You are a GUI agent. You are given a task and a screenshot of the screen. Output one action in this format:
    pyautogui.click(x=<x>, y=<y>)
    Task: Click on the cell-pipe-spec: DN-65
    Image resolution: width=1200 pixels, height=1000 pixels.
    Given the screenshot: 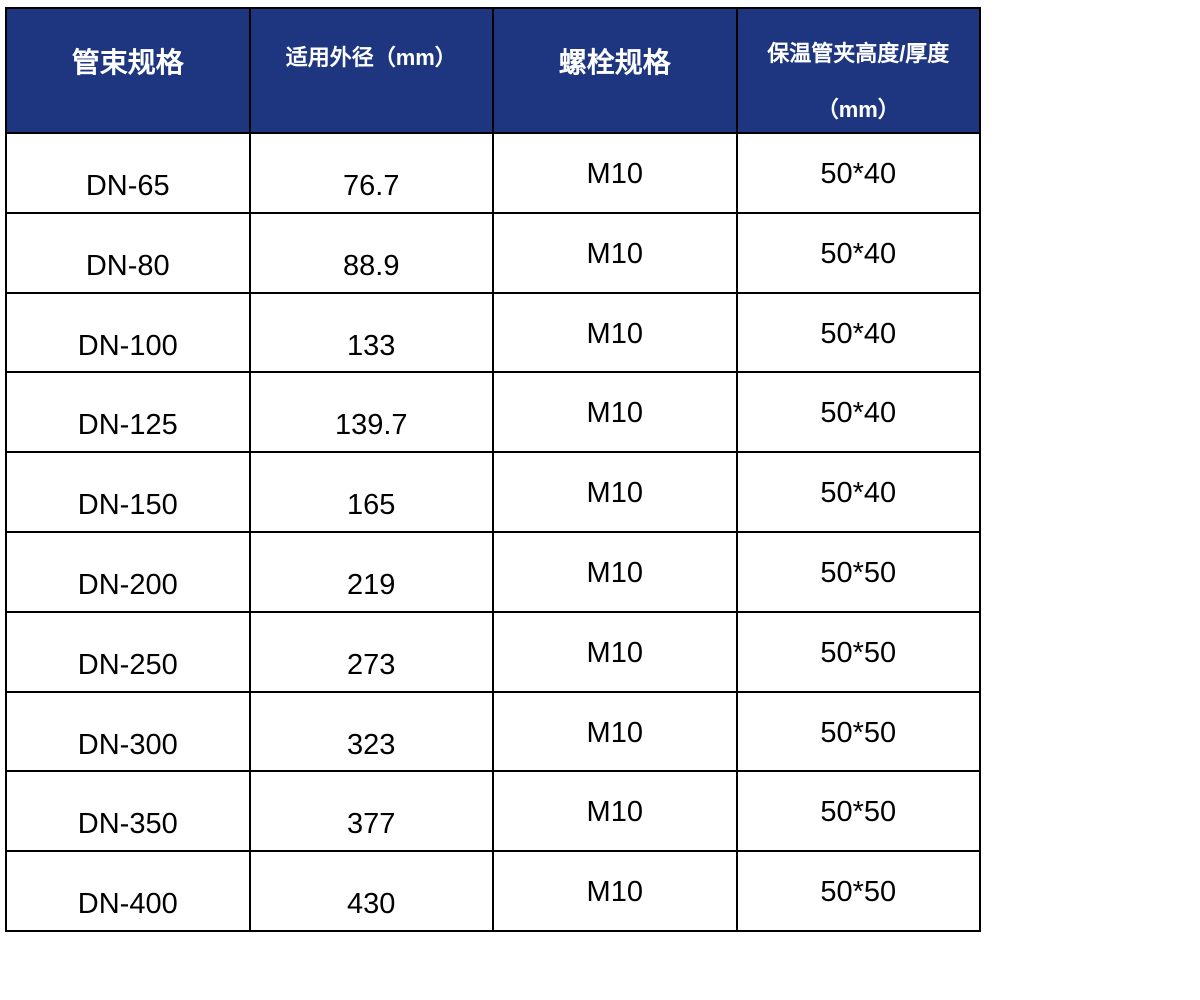 What is the action you would take?
    pyautogui.click(x=129, y=174)
    